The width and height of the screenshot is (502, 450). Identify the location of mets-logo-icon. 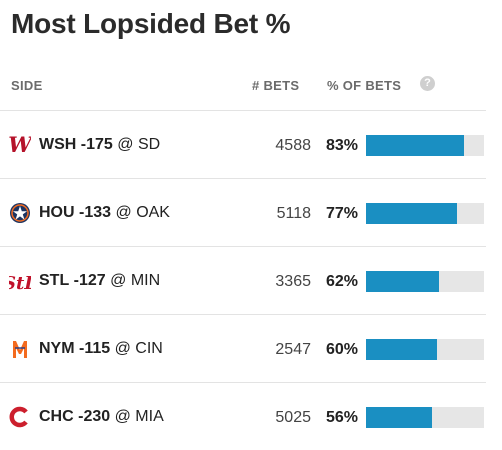
(20, 349).